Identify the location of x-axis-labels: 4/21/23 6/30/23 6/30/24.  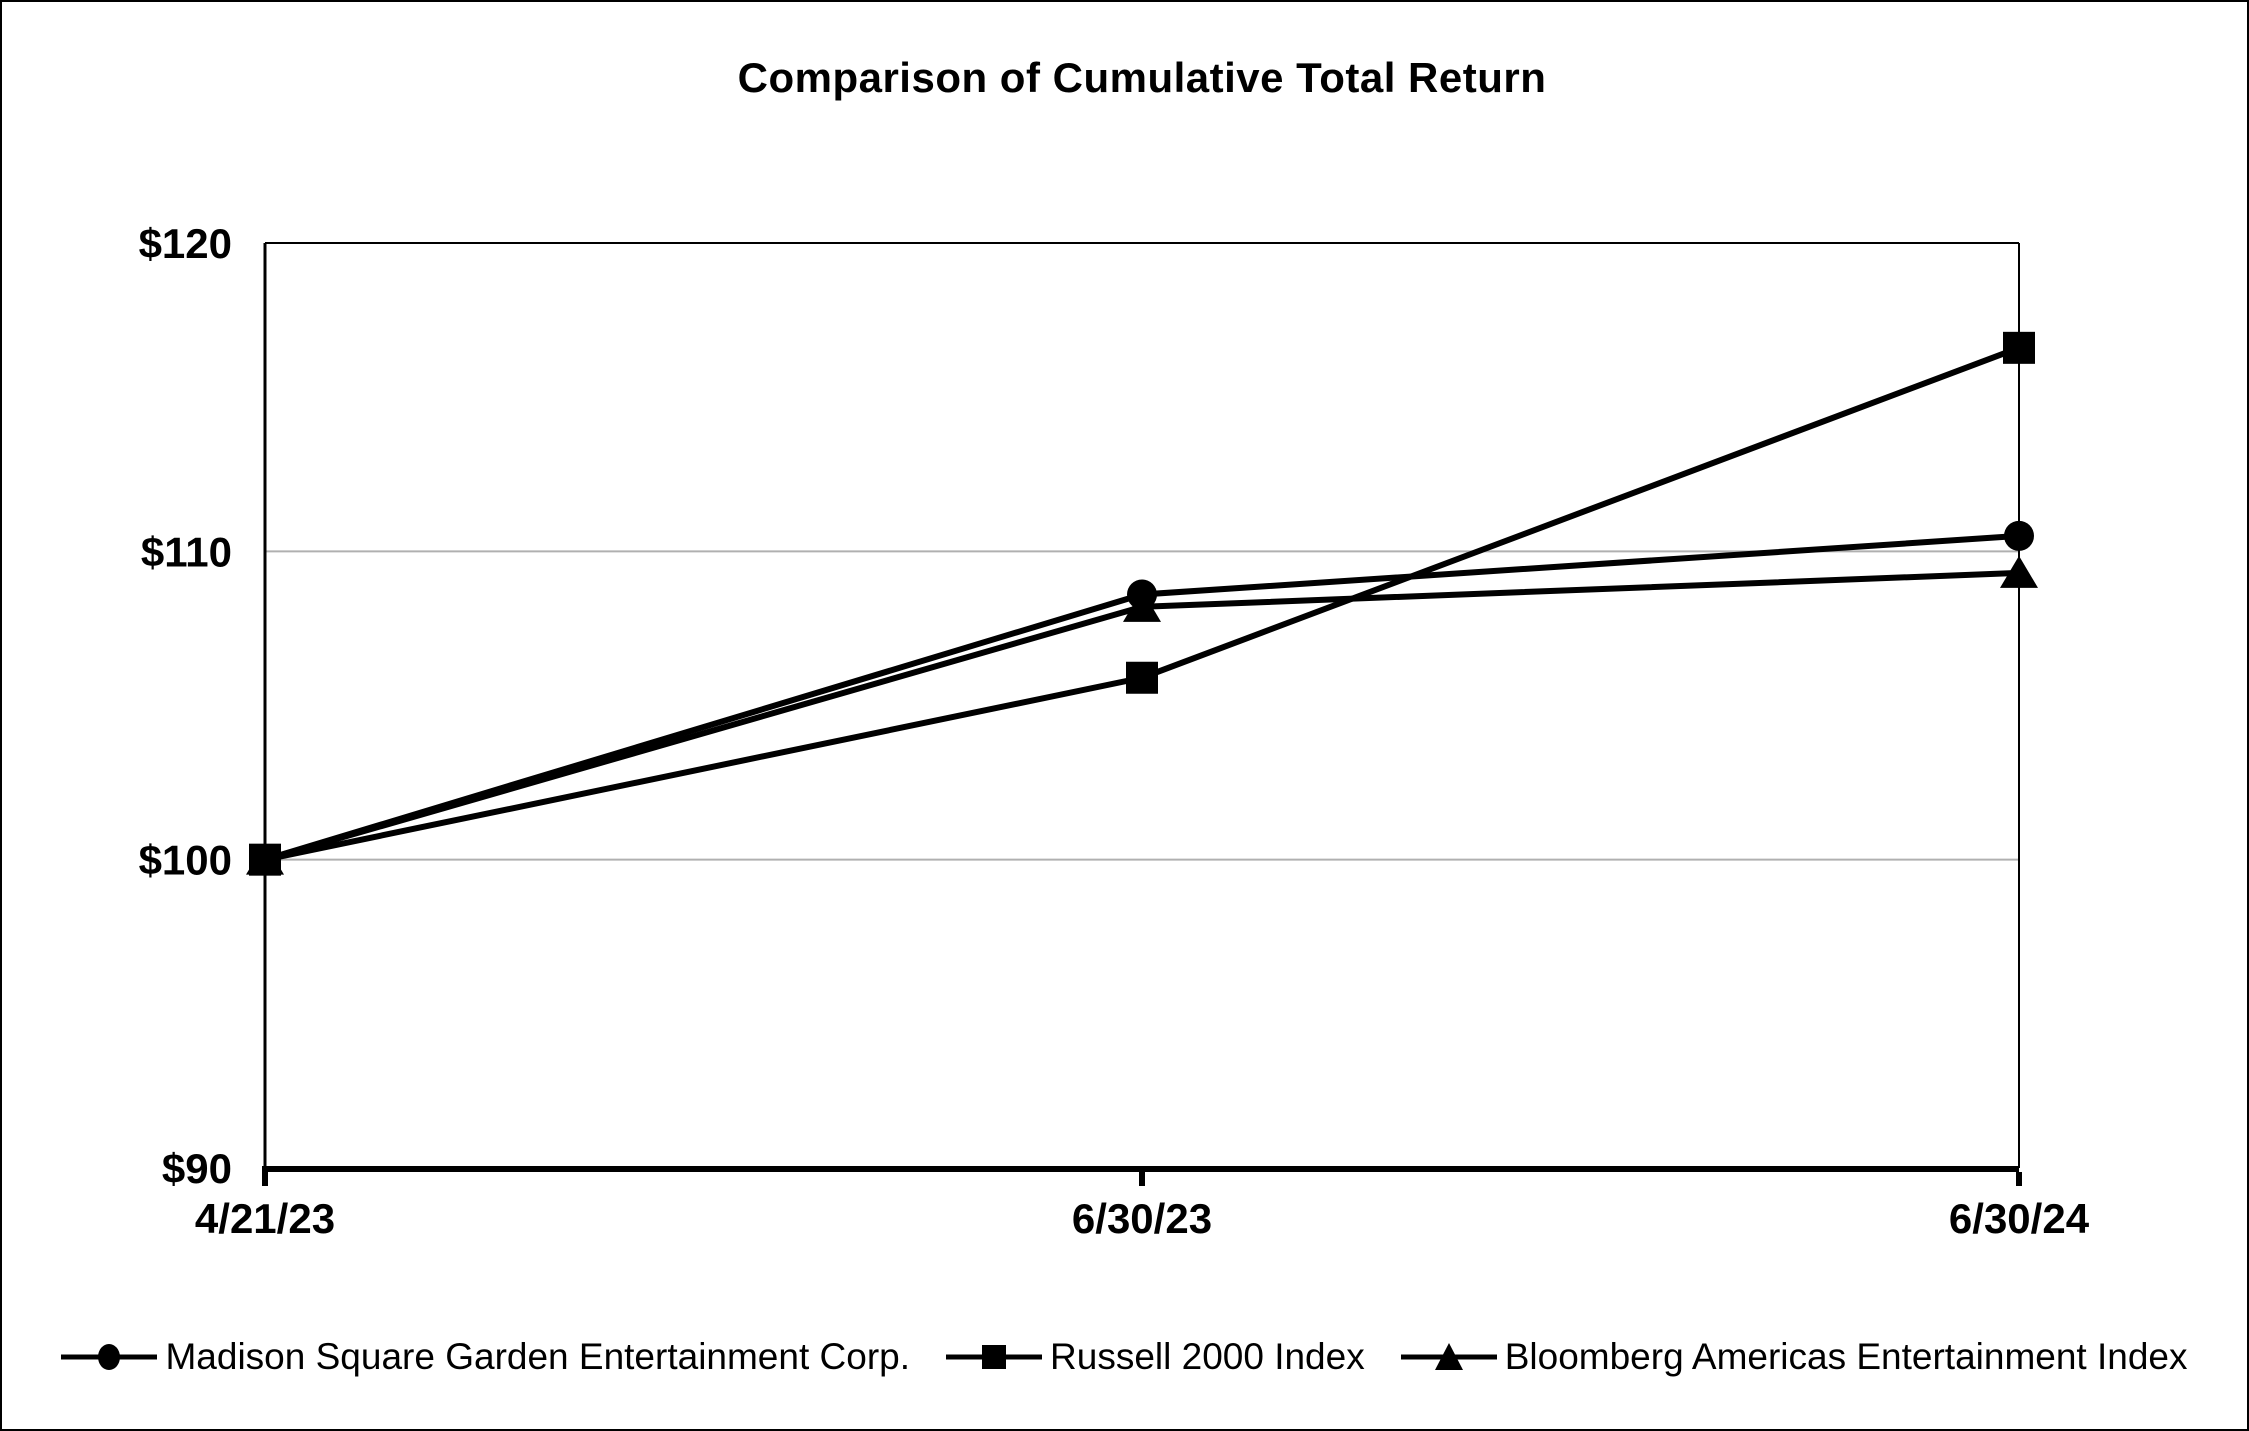
(1142, 1218).